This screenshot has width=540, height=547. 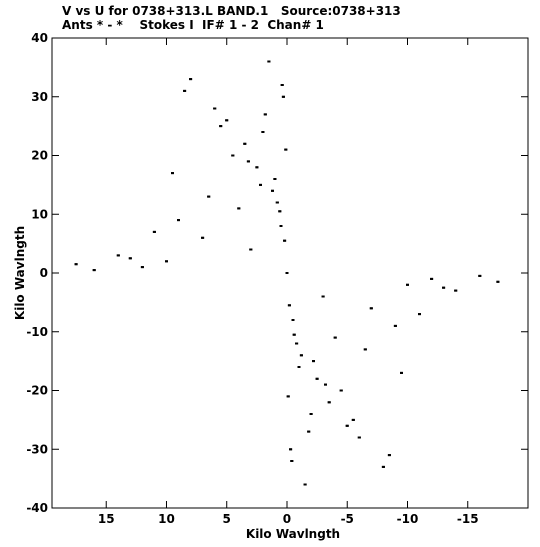 I want to click on y-axis-label: Kilo Wavlngth, so click(x=20, y=273).